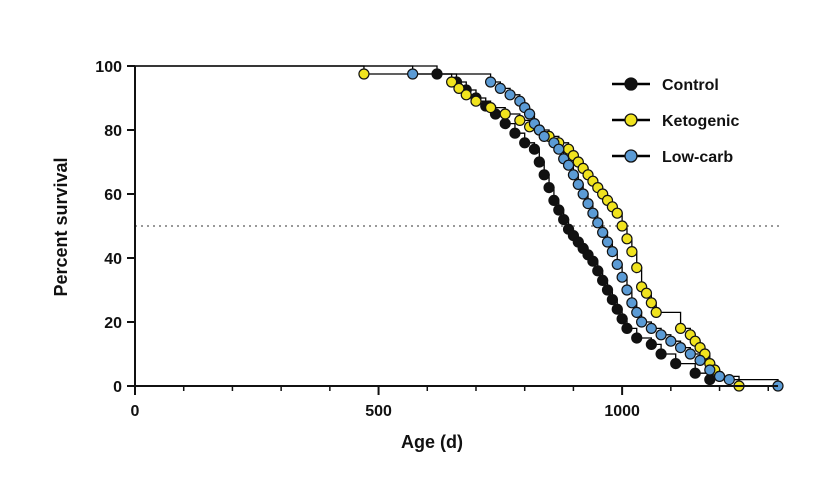  What do you see at coordinates (622, 411) in the screenshot?
I see `x-tick-label: 1000` at bounding box center [622, 411].